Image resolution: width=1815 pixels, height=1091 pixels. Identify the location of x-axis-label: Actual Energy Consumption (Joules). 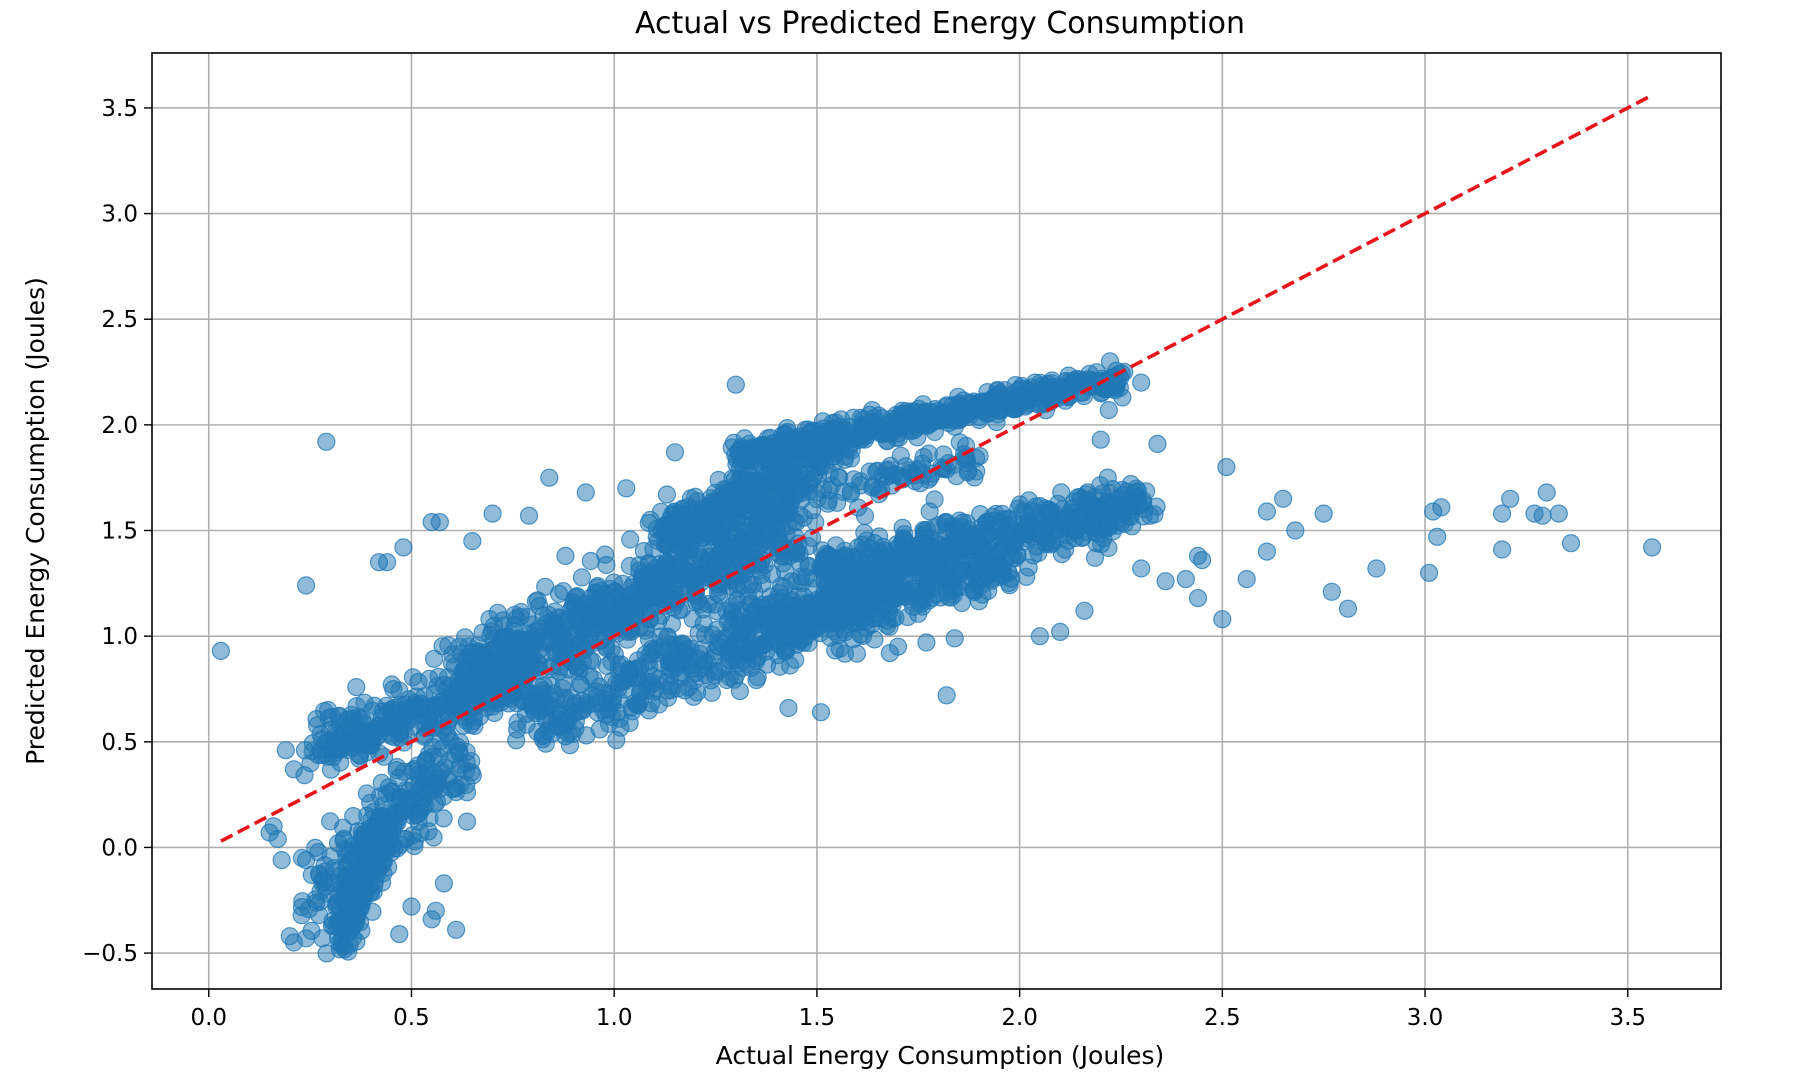
(940, 1055).